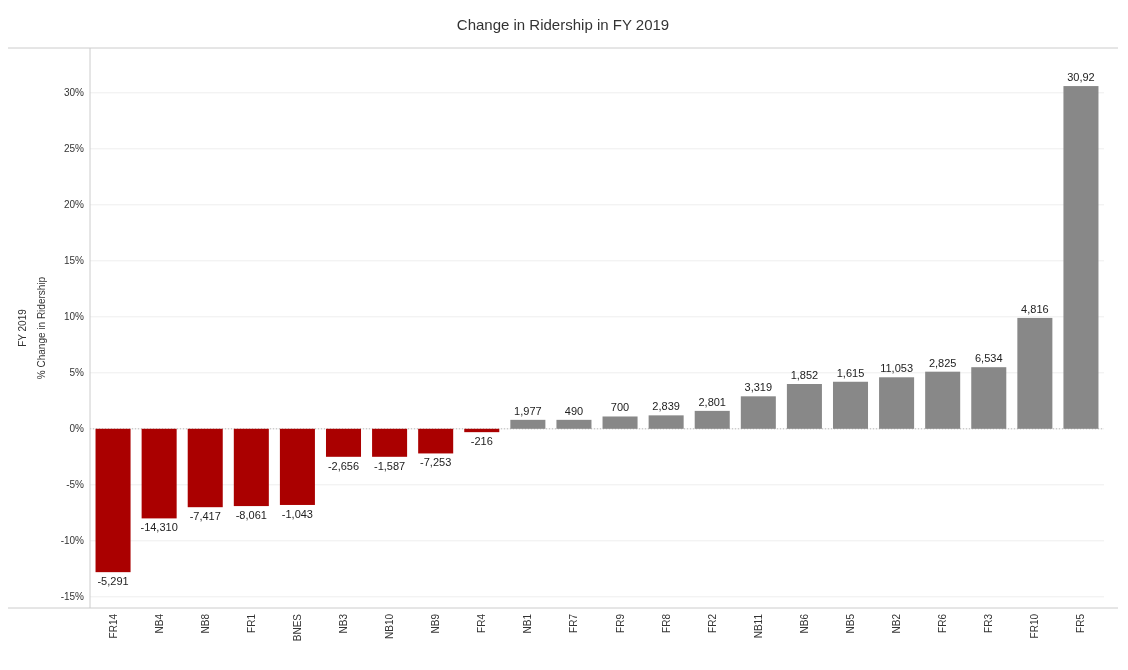  I want to click on x-tick-label: NB5, so click(850, 623).